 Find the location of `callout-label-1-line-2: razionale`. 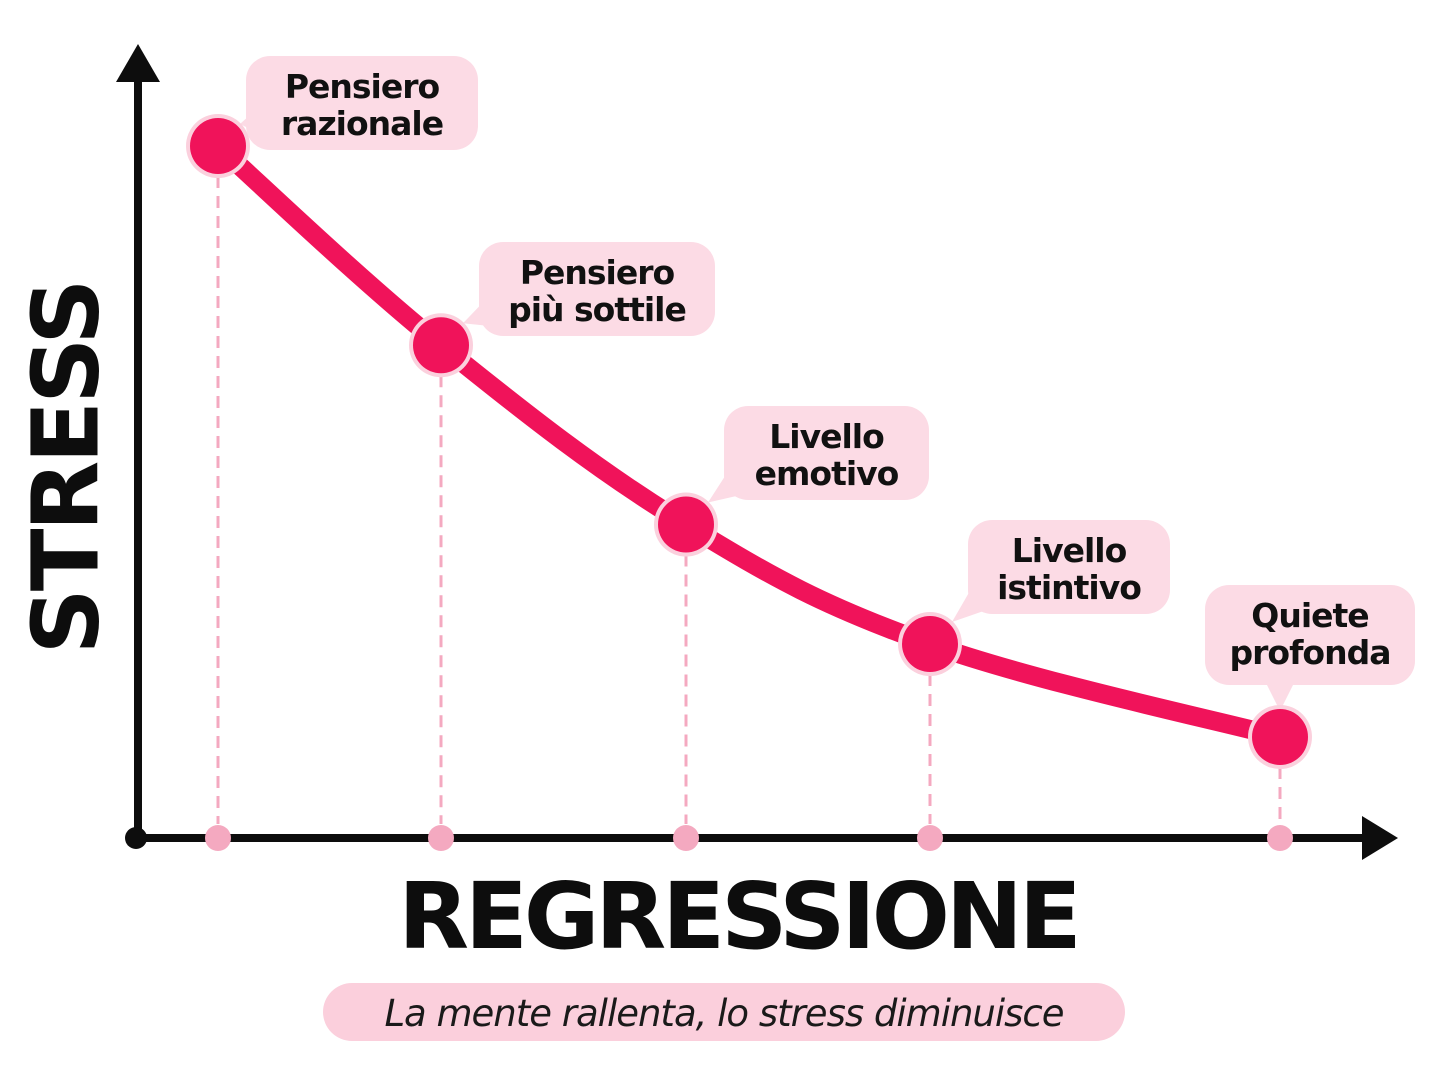

callout-label-1-line-2: razionale is located at coordinates (362, 123).